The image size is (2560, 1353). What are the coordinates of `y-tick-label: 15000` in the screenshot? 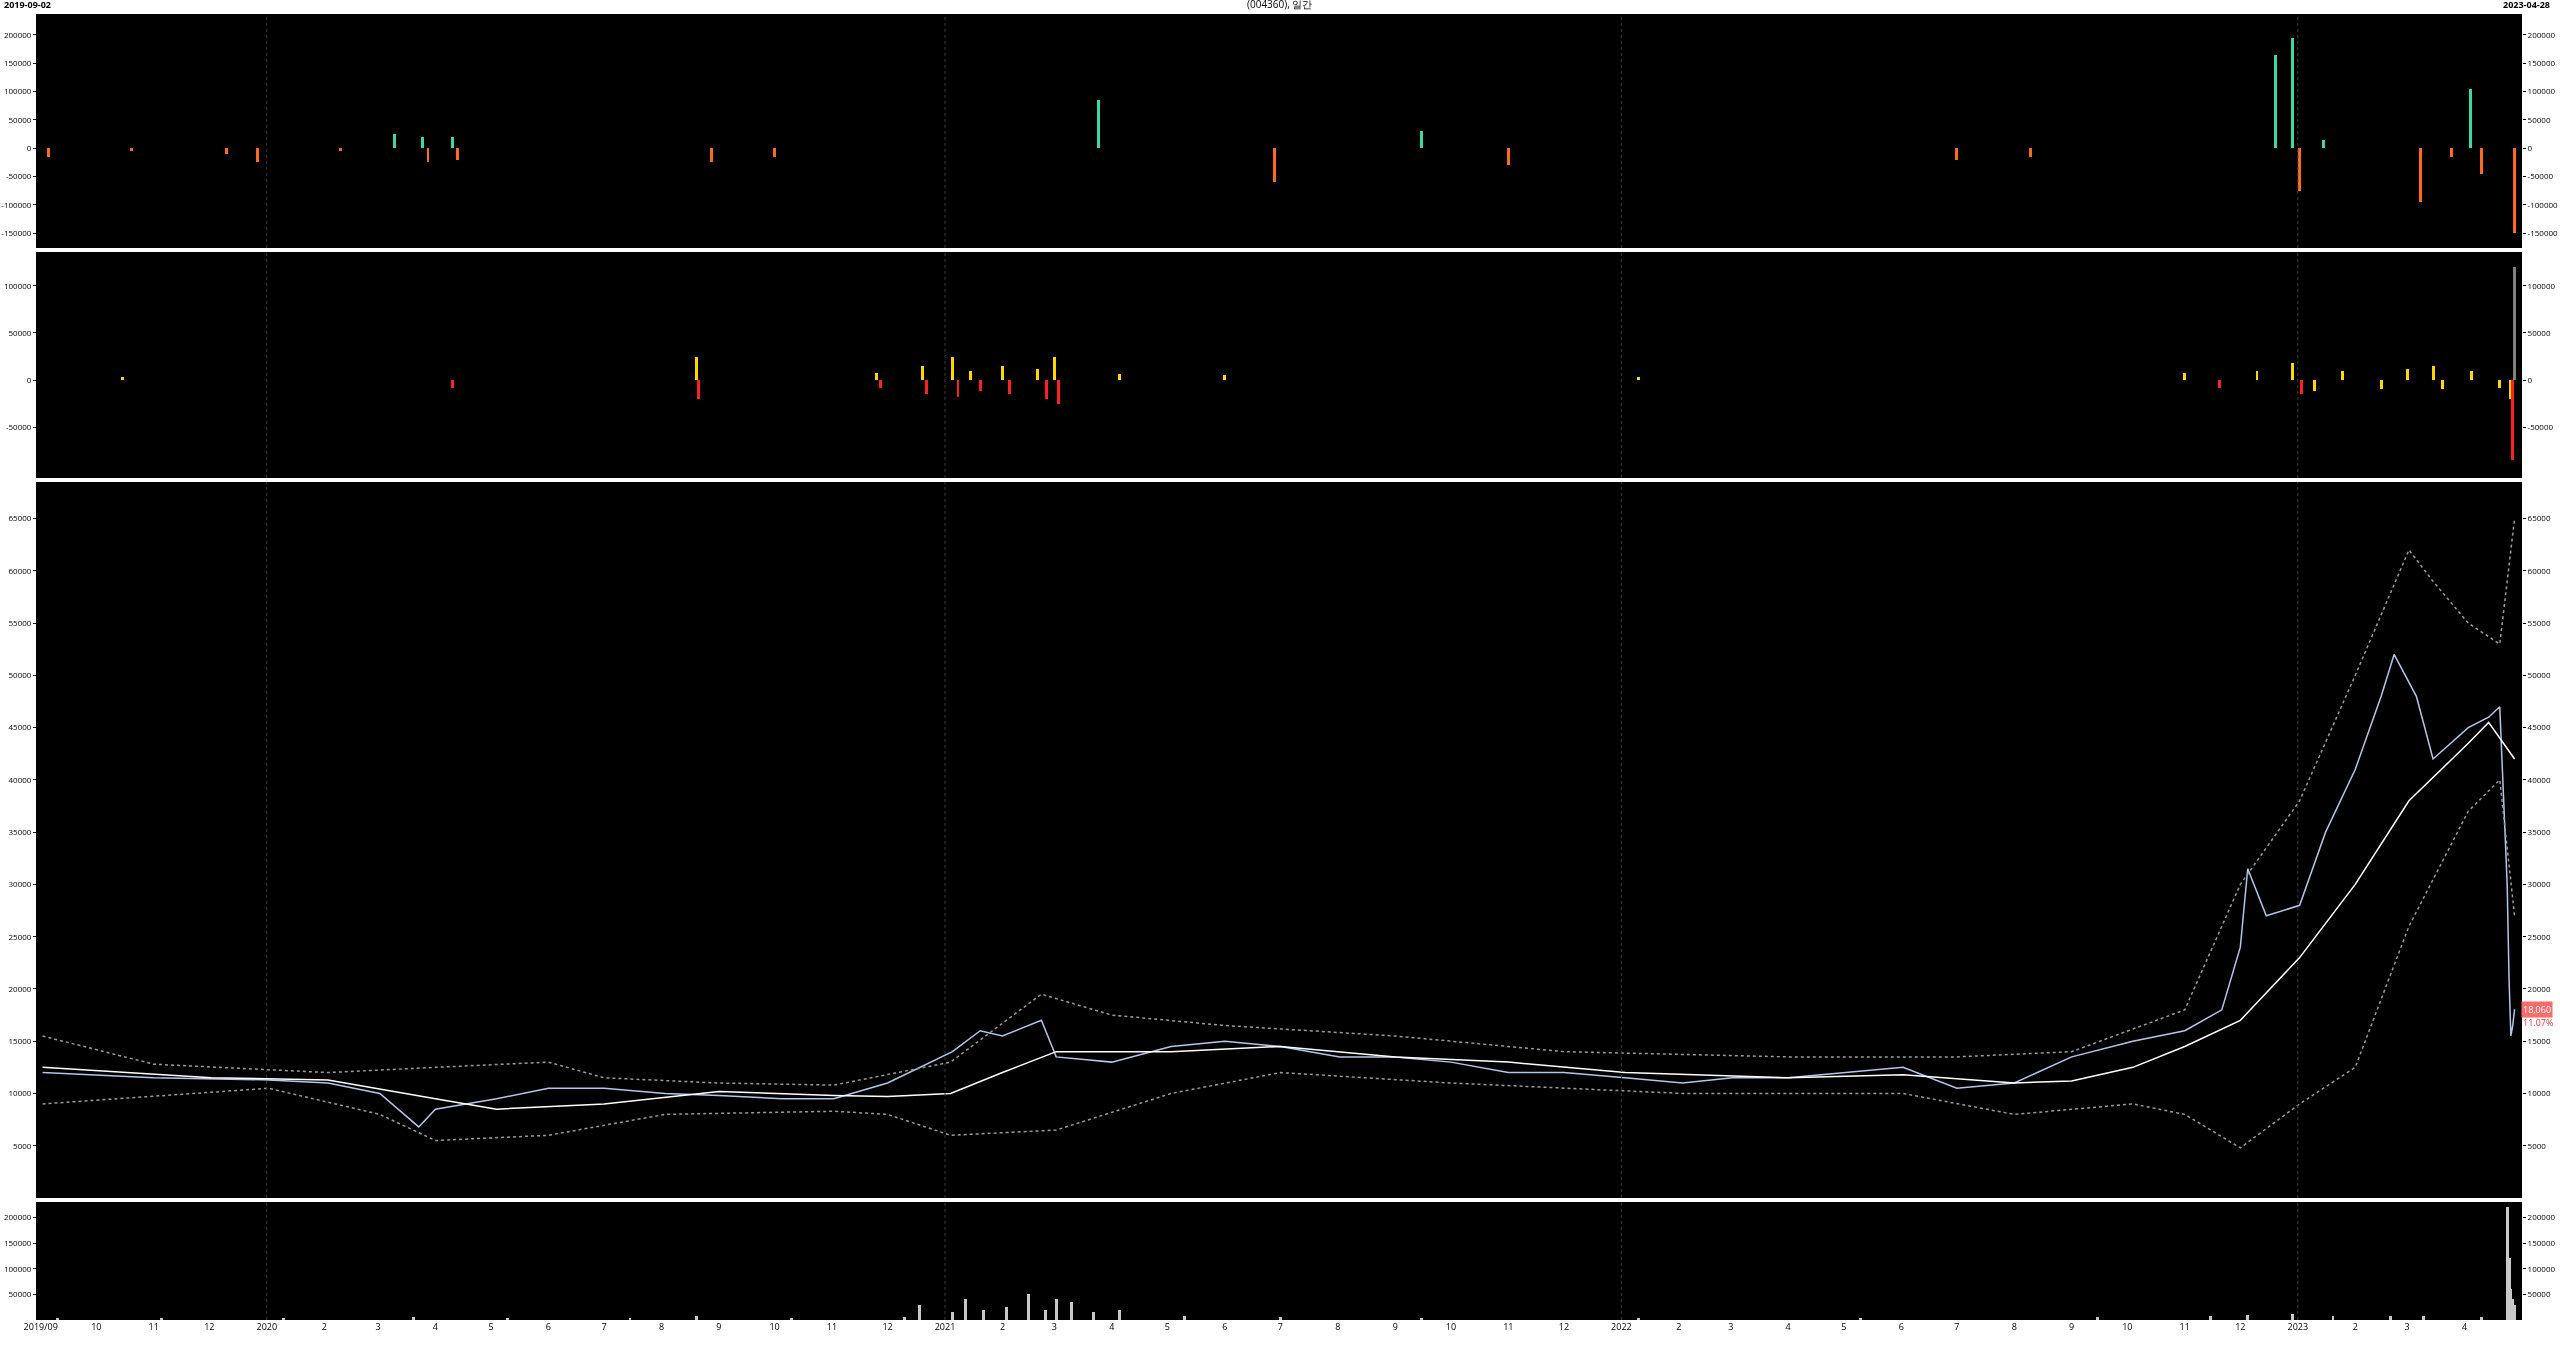 It's located at (20, 1041).